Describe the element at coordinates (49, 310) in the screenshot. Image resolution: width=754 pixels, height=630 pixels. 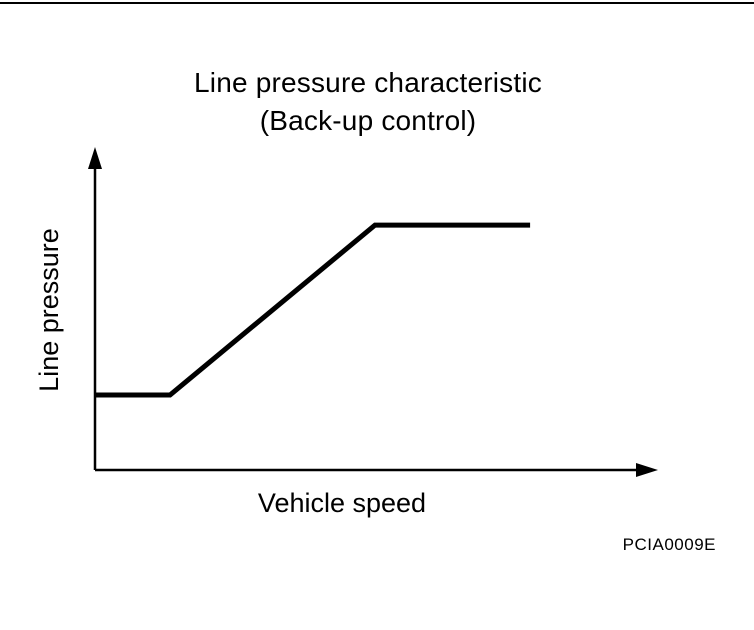
I see `y-axis-label: Line pressure` at that location.